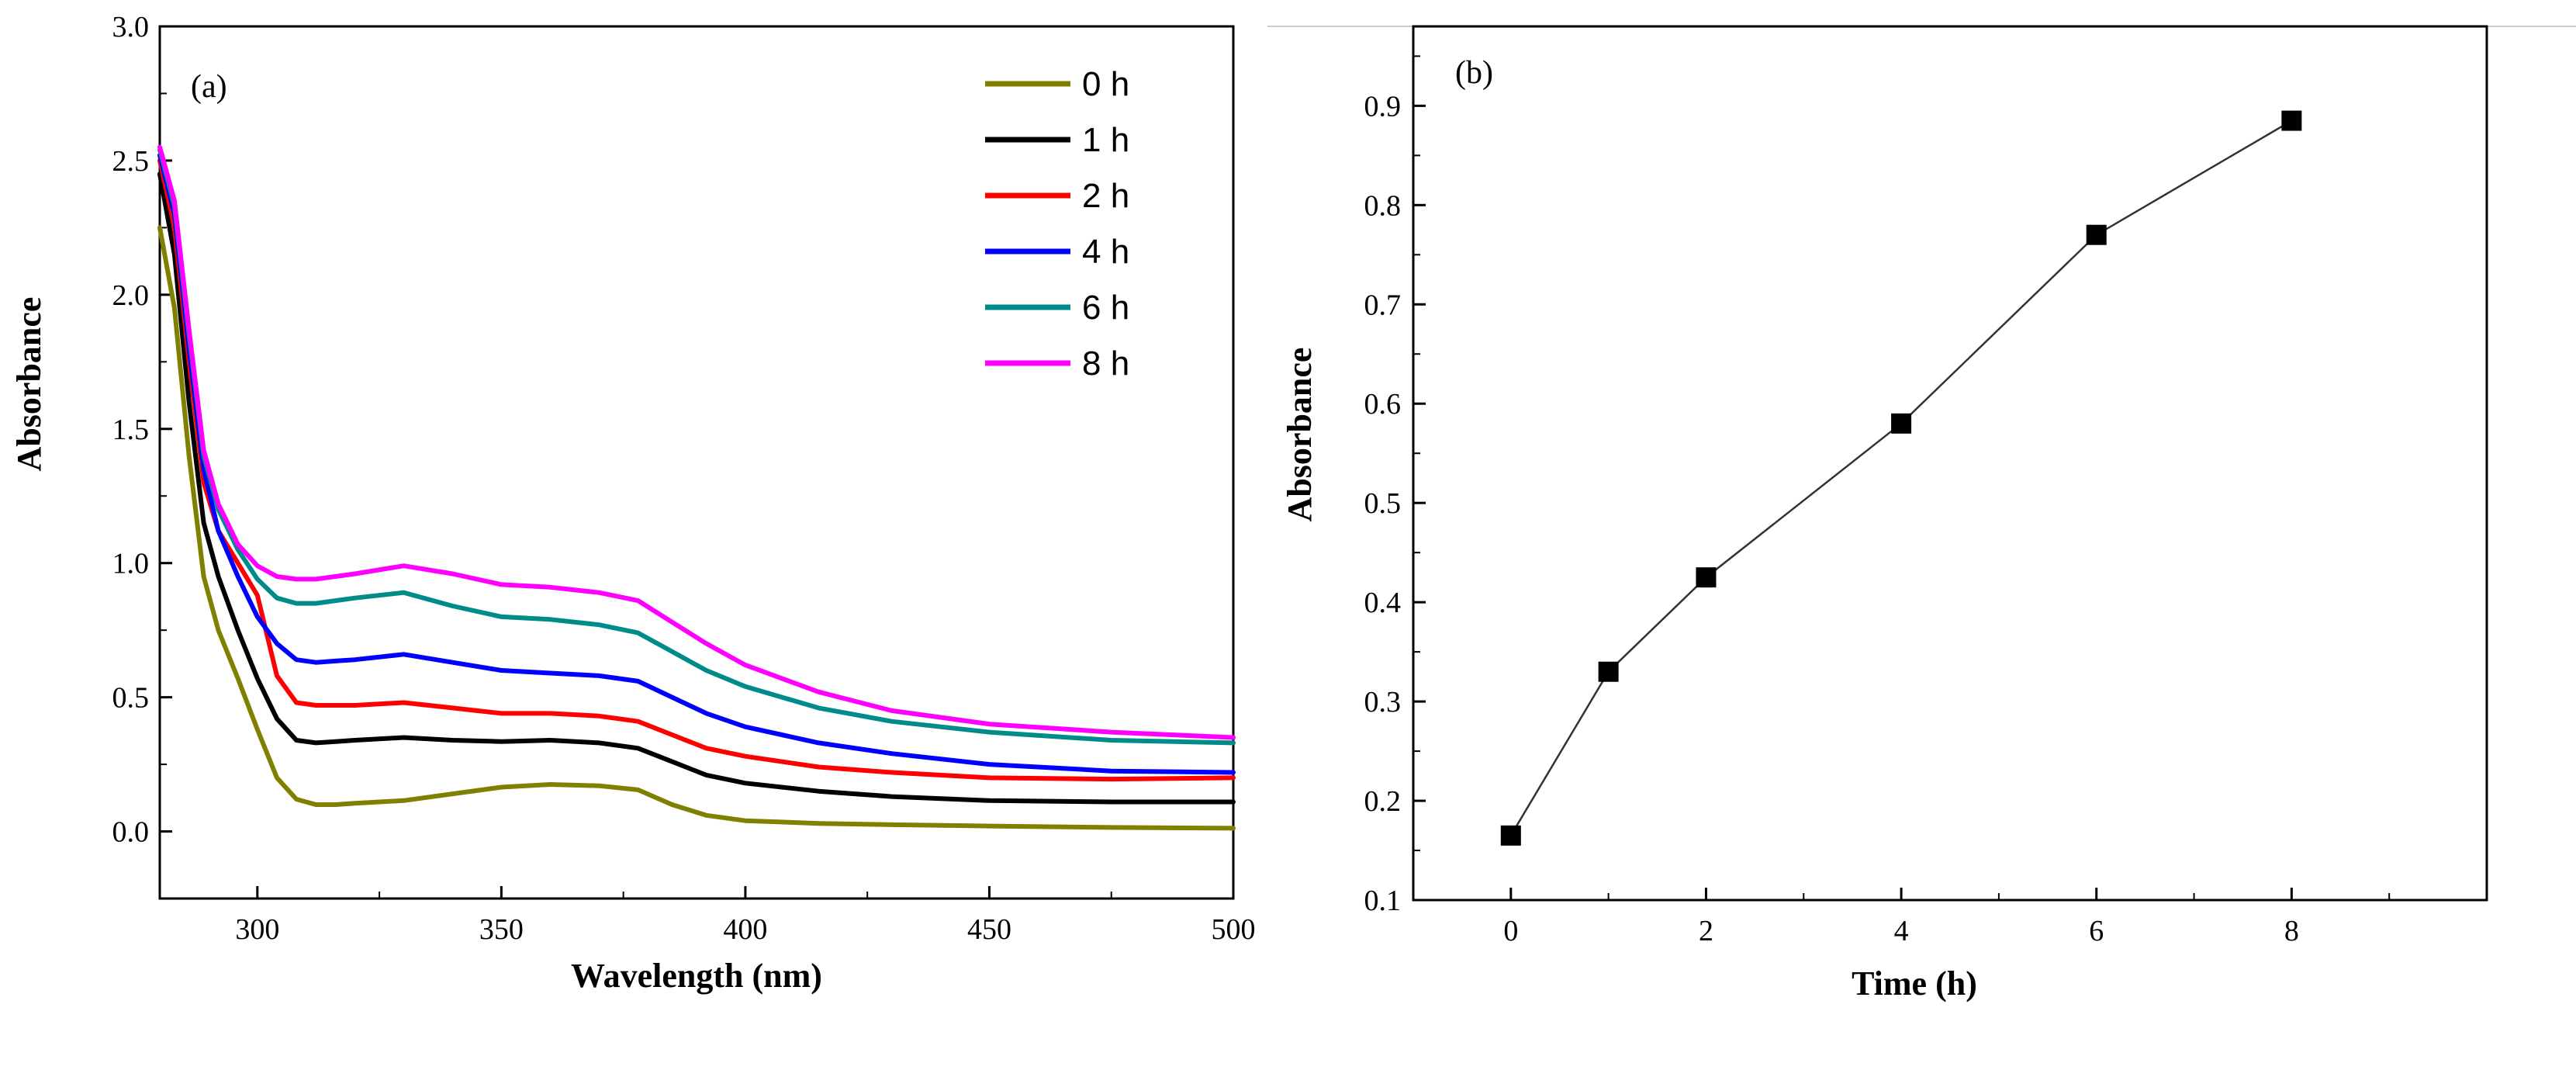 The image size is (2576, 1070). I want to click on panel-b-data-point-t0, so click(1510, 836).